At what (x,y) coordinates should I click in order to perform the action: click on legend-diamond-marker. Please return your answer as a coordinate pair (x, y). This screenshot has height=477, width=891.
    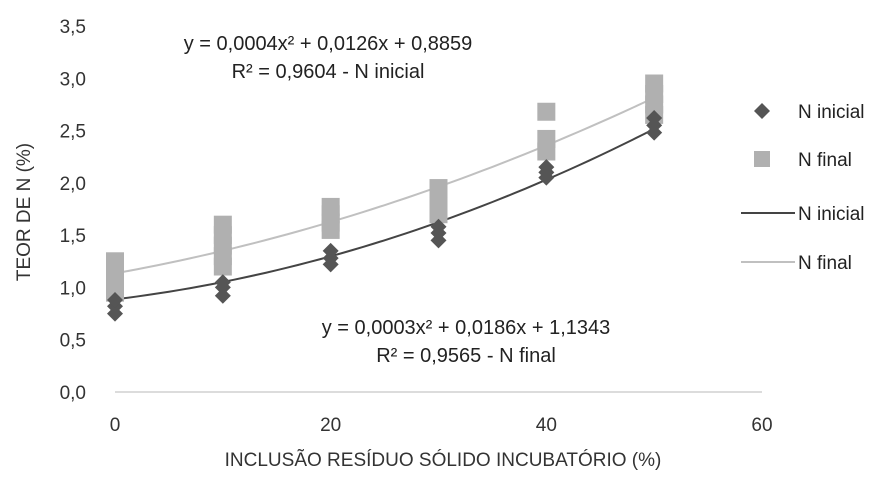
    Looking at the image, I should click on (762, 111).